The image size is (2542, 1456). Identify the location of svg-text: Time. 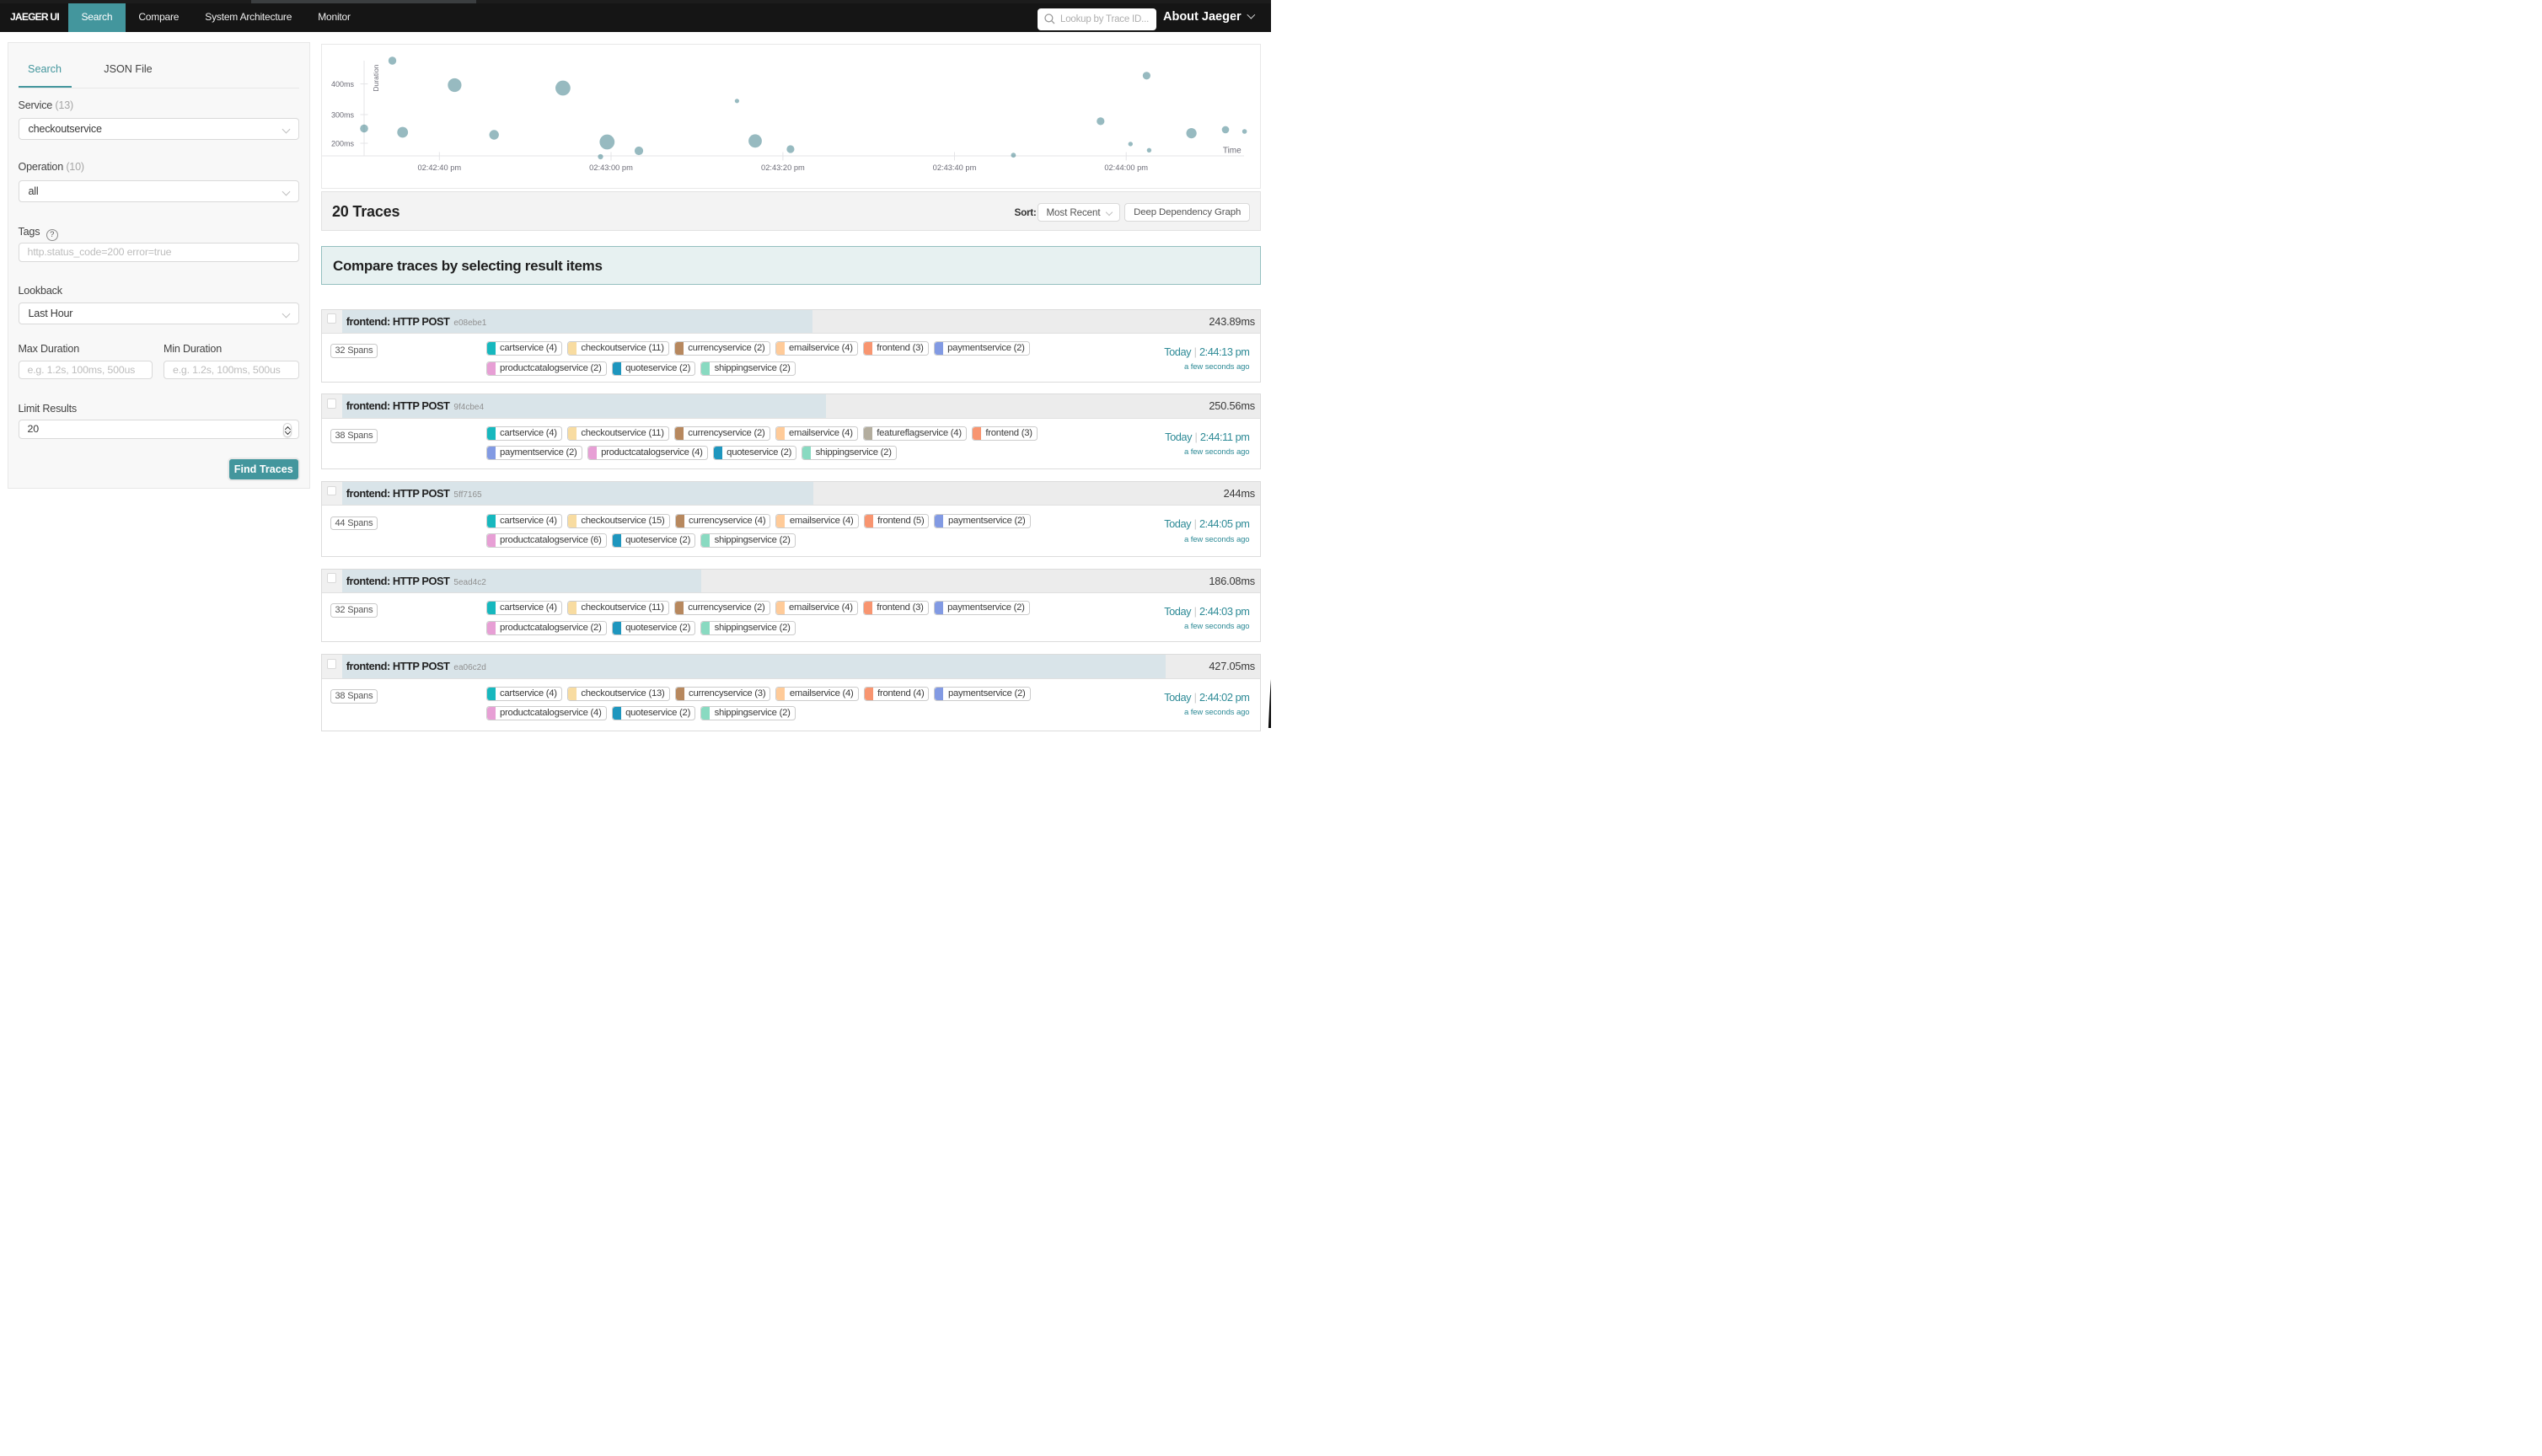
(1231, 151).